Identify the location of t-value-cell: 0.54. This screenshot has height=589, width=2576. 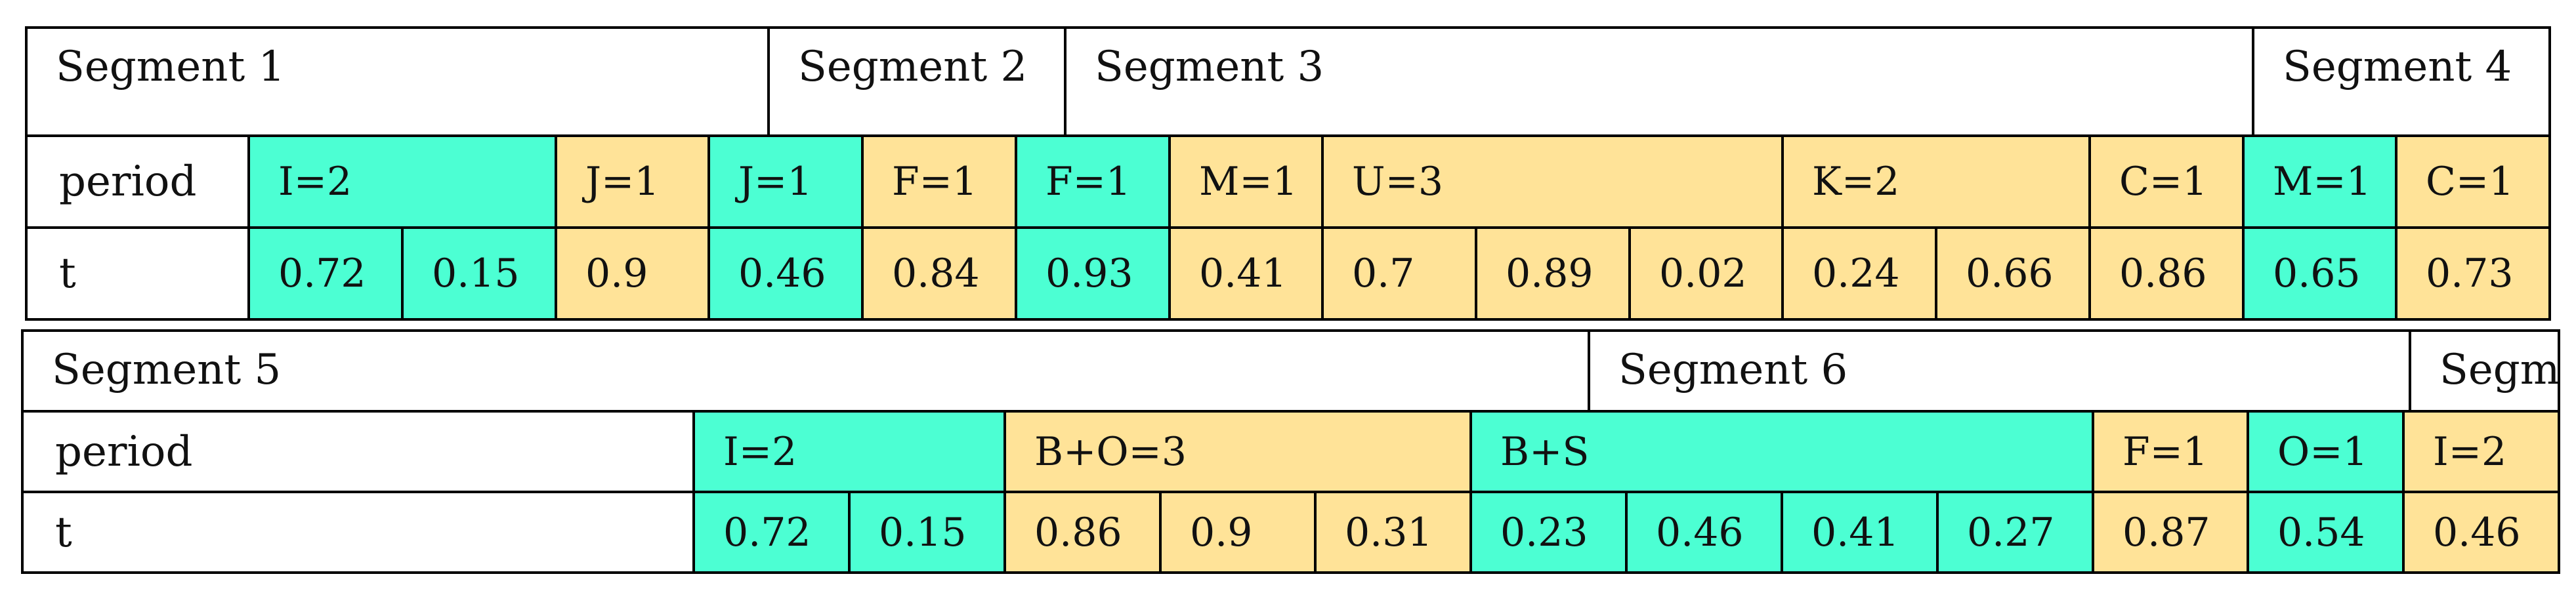
(2326, 532).